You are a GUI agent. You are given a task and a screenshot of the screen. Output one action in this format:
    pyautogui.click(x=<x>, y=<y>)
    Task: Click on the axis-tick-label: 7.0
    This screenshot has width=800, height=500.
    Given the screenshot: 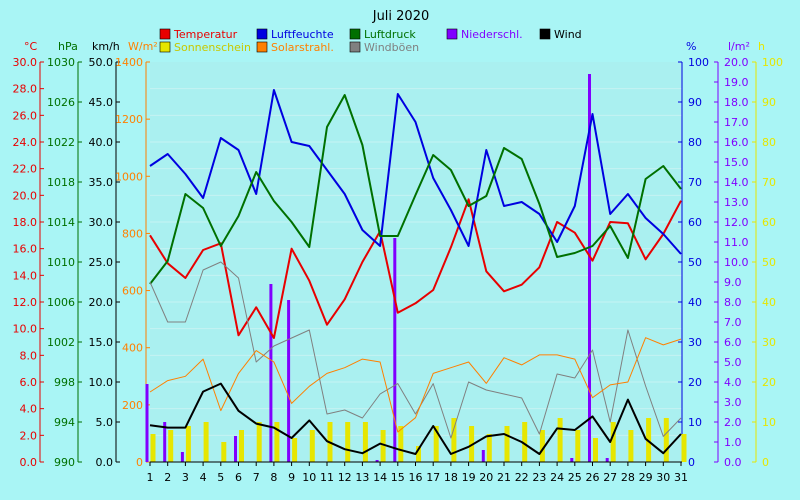 What is the action you would take?
    pyautogui.click(x=733, y=322)
    